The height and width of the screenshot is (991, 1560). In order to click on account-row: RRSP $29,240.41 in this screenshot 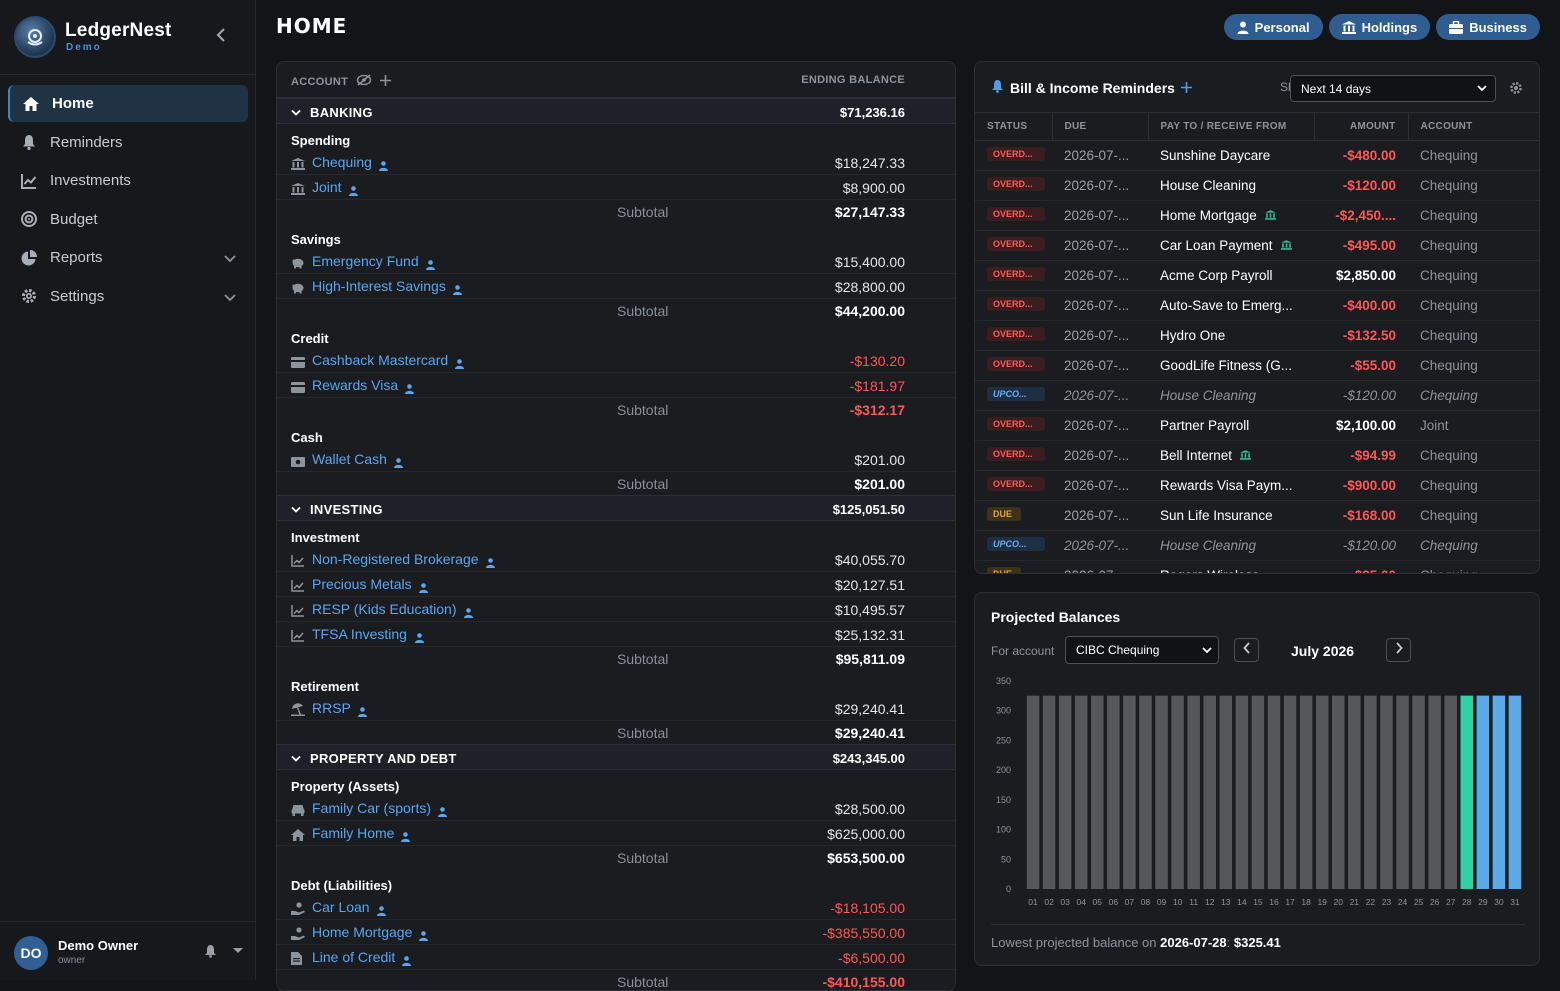, I will do `click(616, 708)`.